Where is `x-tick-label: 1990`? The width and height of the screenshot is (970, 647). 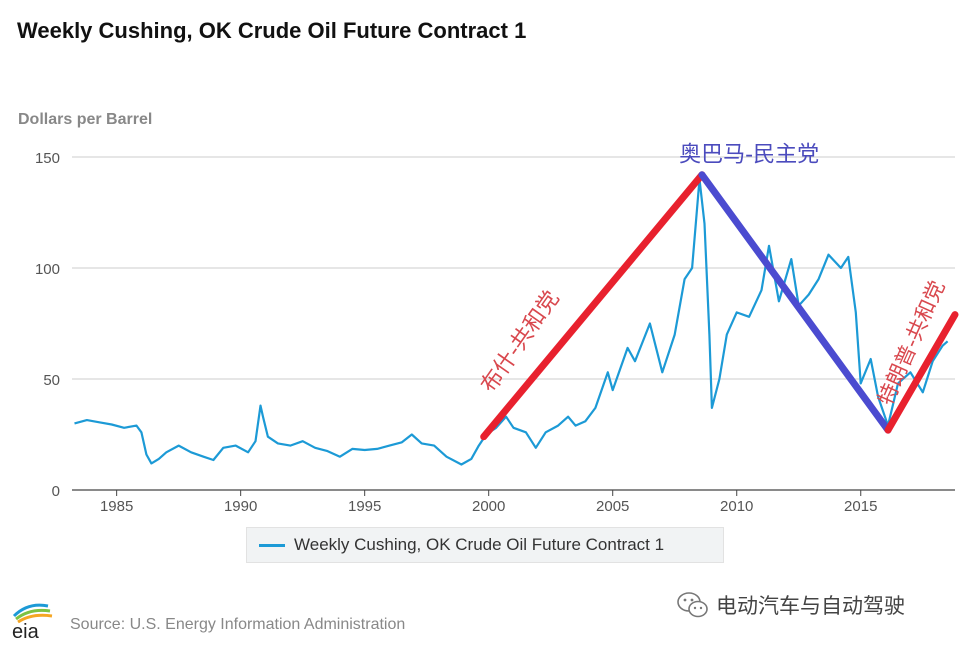 x-tick-label: 1990 is located at coordinates (240, 506).